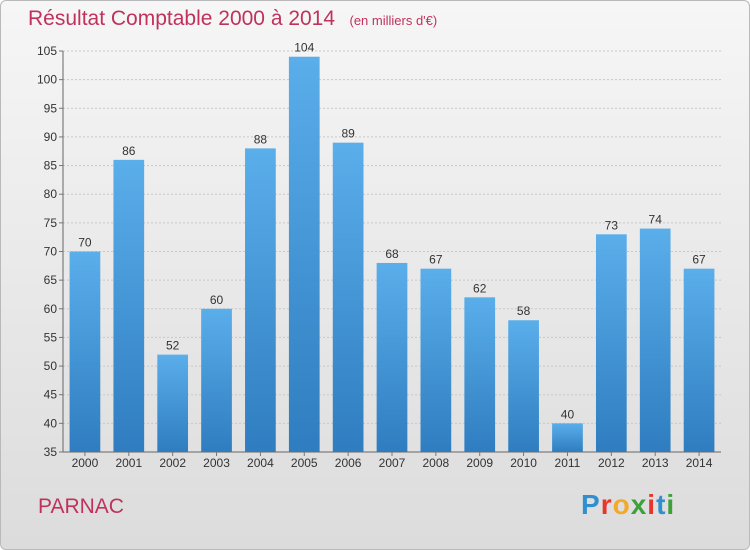 The height and width of the screenshot is (550, 750). I want to click on y-tick-label: 95, so click(51, 108).